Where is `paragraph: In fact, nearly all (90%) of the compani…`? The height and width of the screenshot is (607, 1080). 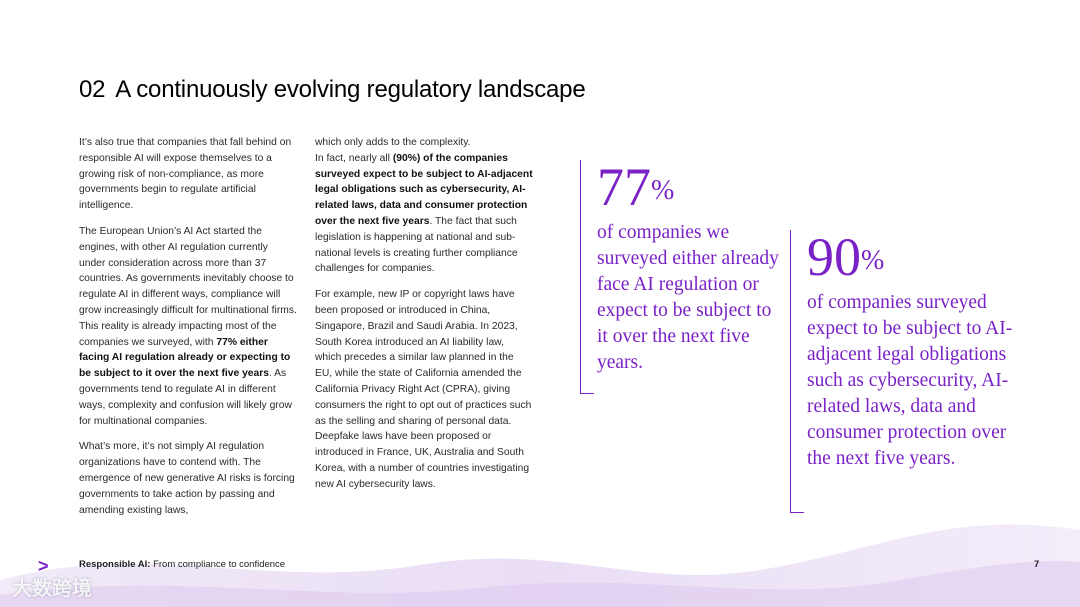 paragraph: In fact, nearly all (90%) of the compani… is located at coordinates (424, 214).